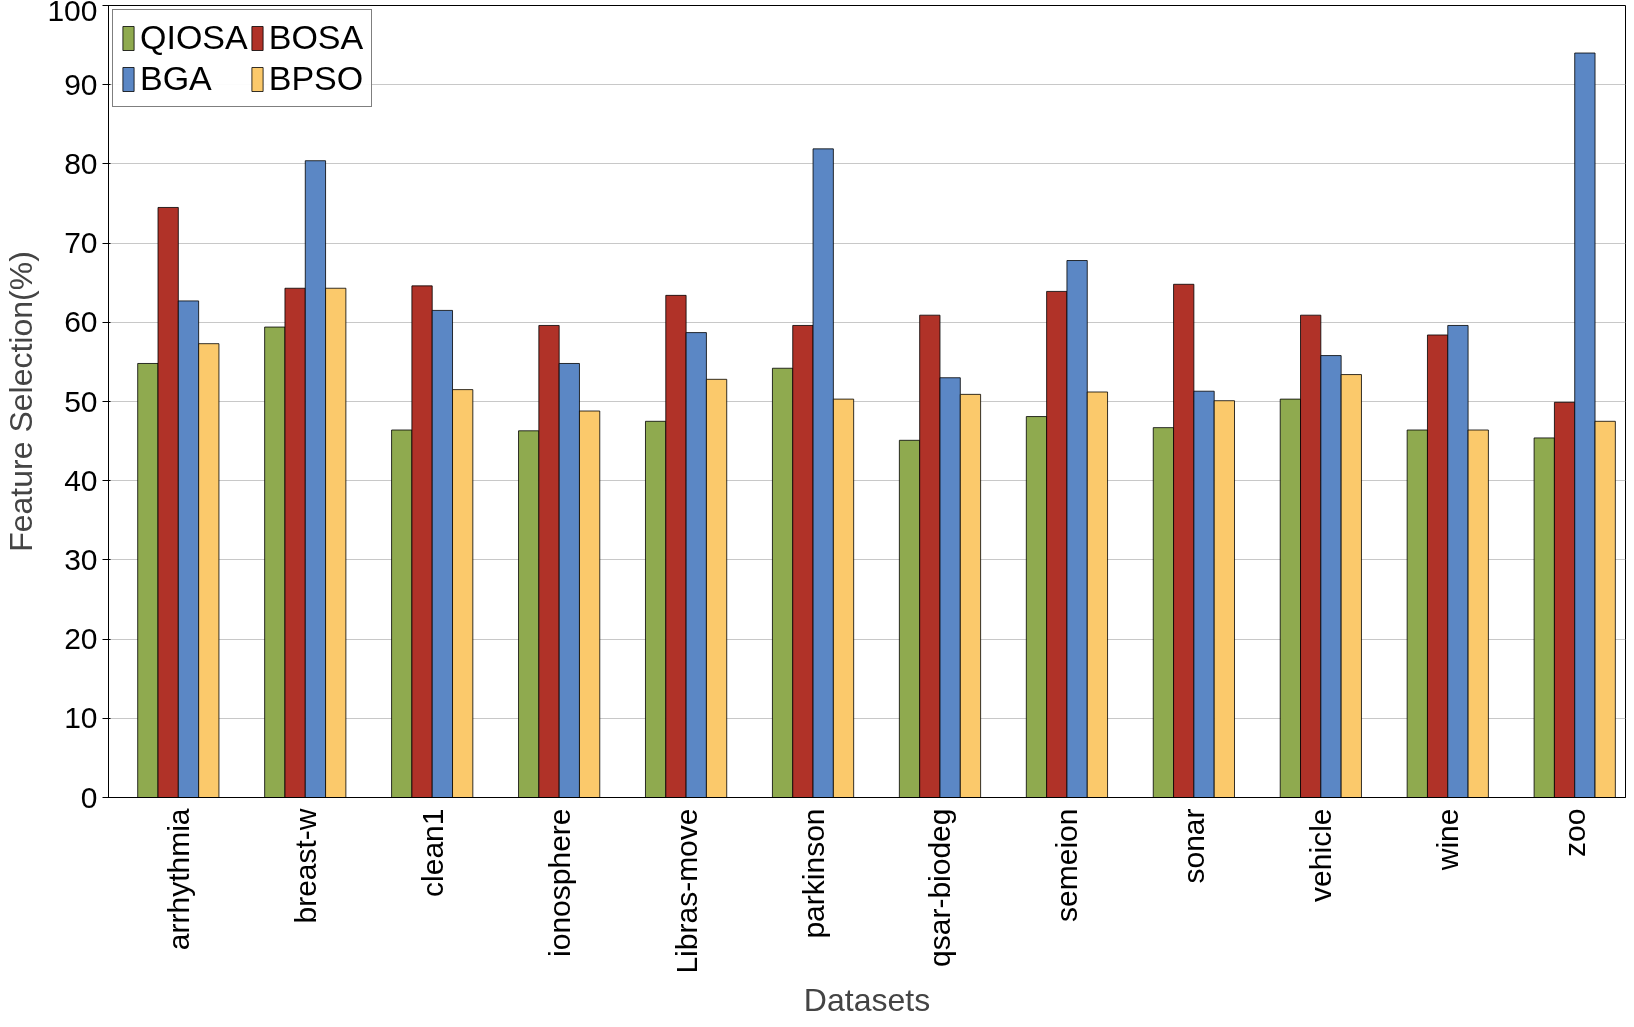  I want to click on y-tick-label: 70, so click(81, 243).